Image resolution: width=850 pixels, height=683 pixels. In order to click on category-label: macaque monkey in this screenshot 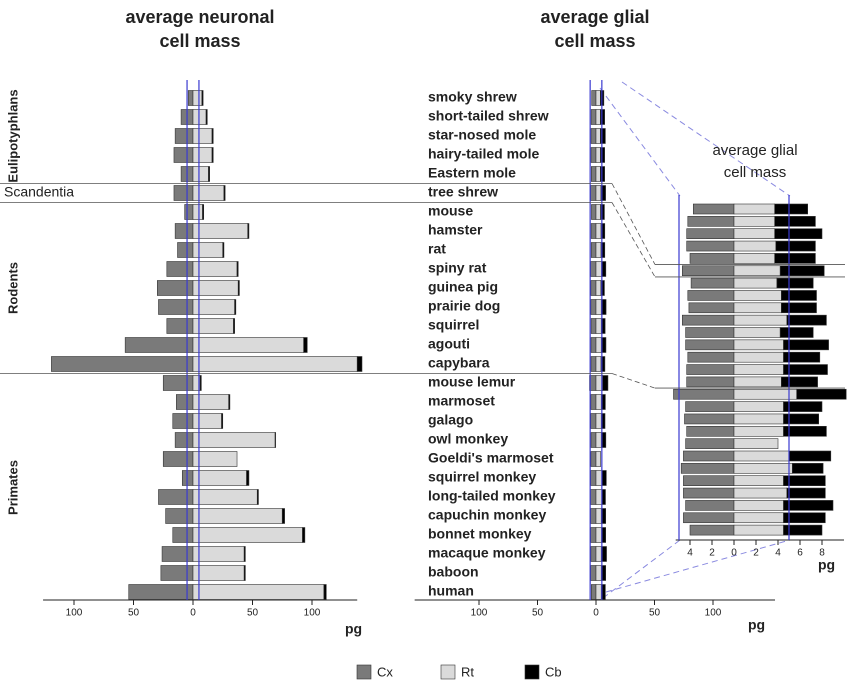, I will do `click(487, 553)`.